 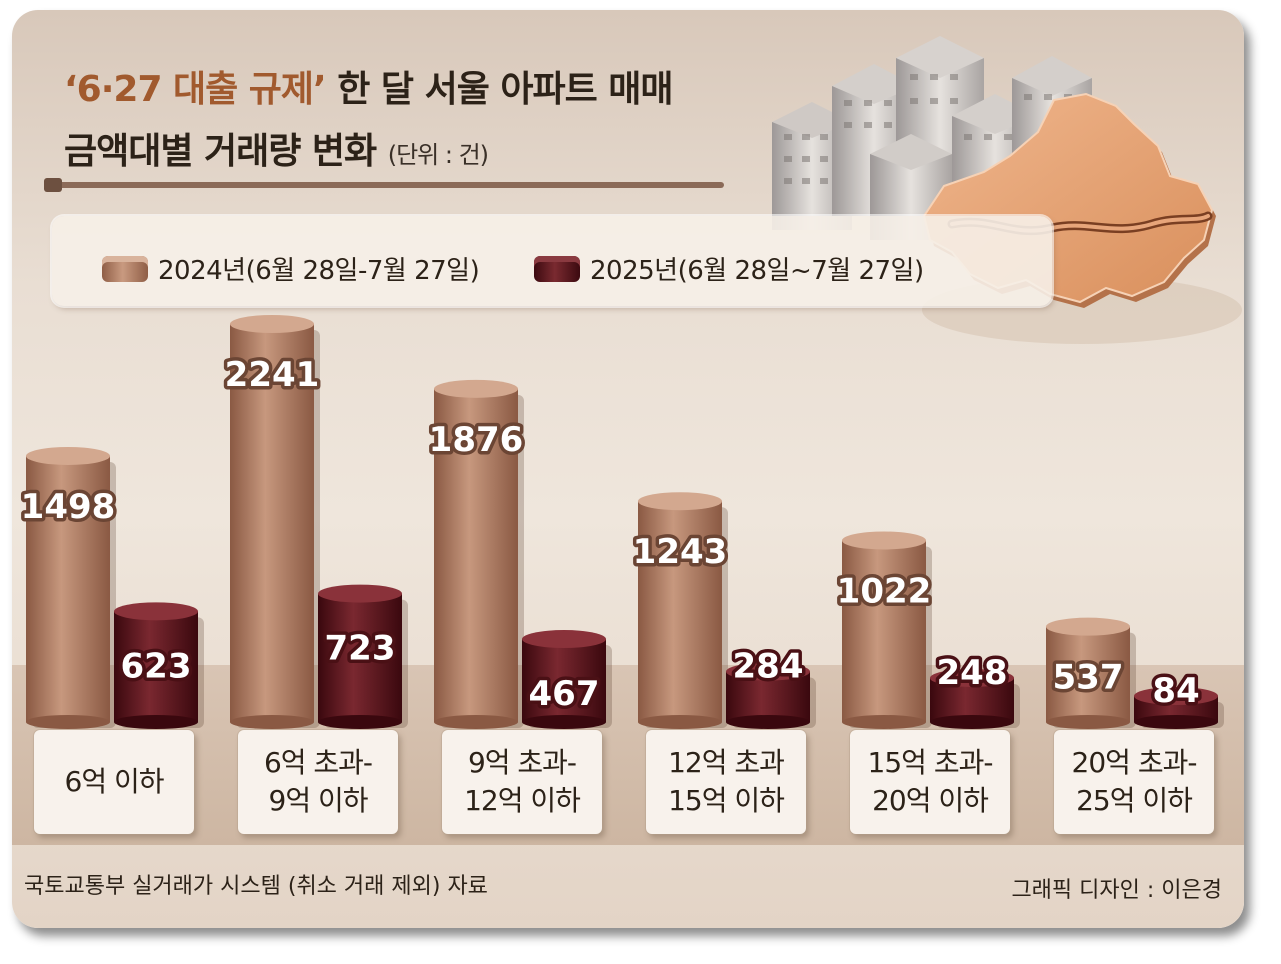 What do you see at coordinates (564, 694) in the screenshot?
I see `value-label-2025-3: 467` at bounding box center [564, 694].